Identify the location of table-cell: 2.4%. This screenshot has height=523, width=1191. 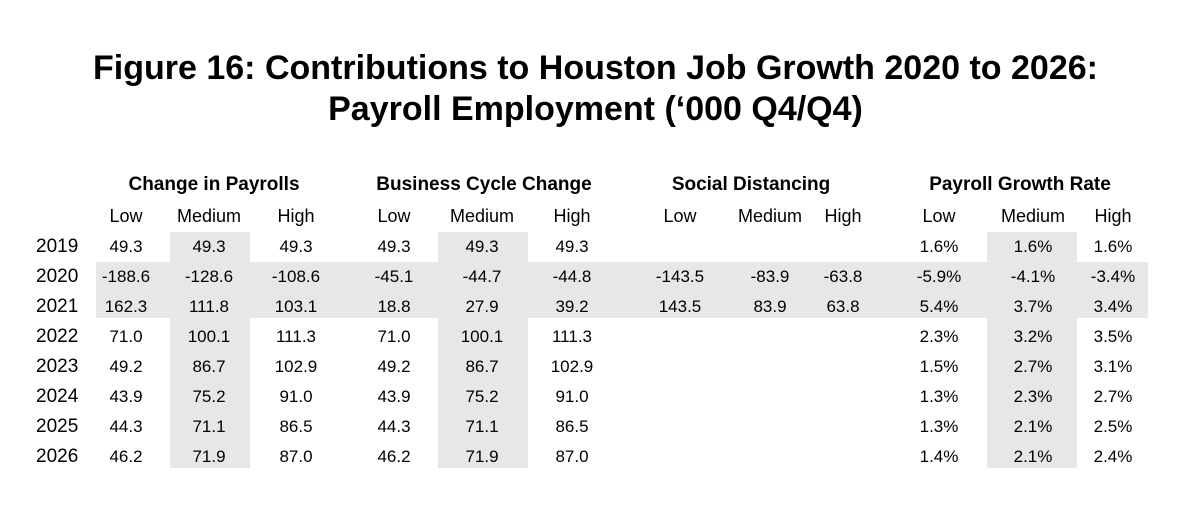
(1113, 456).